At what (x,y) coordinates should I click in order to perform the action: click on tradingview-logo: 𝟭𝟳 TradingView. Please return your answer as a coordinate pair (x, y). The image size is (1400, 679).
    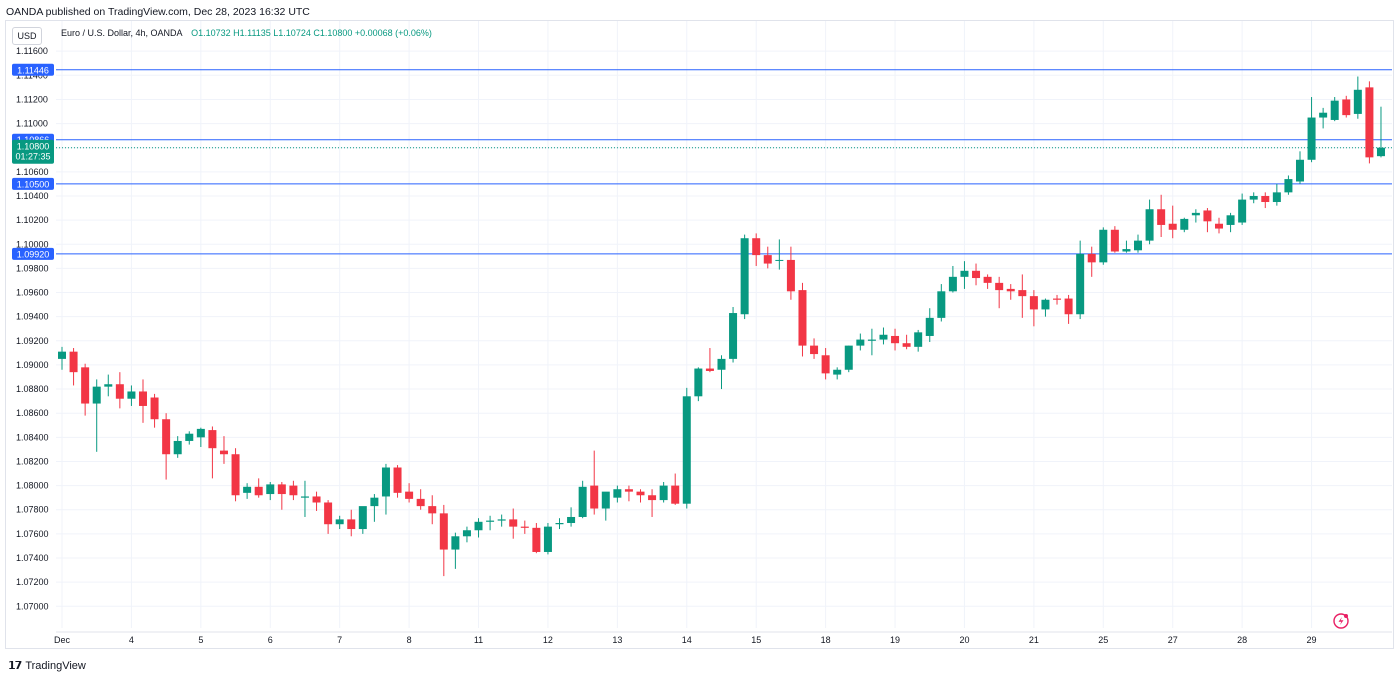
    Looking at the image, I should click on (47, 666).